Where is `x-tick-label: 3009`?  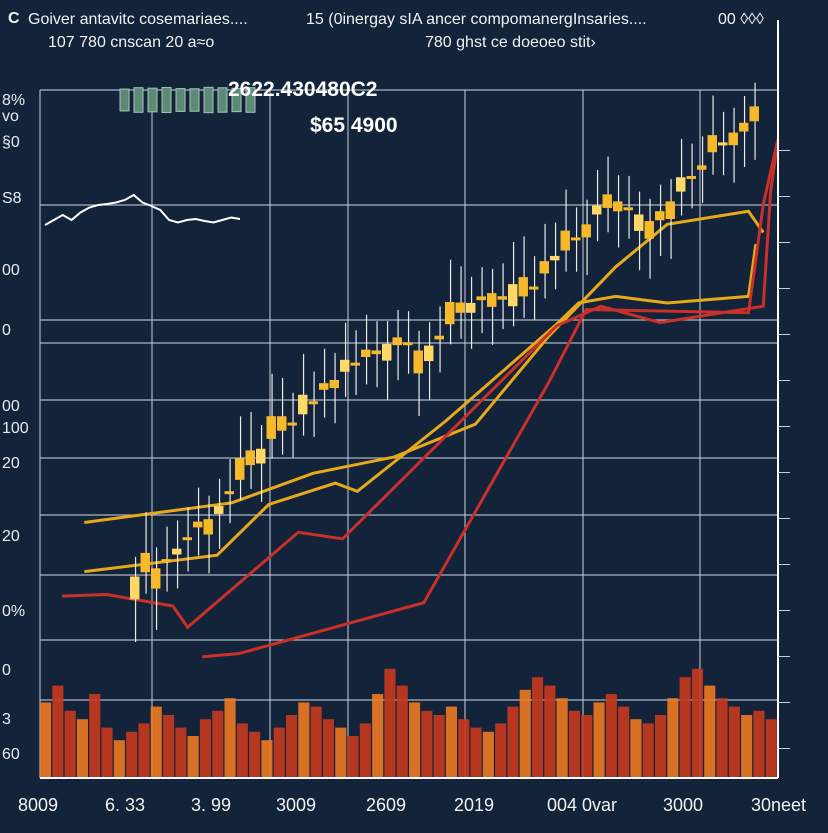 x-tick-label: 3009 is located at coordinates (296, 805).